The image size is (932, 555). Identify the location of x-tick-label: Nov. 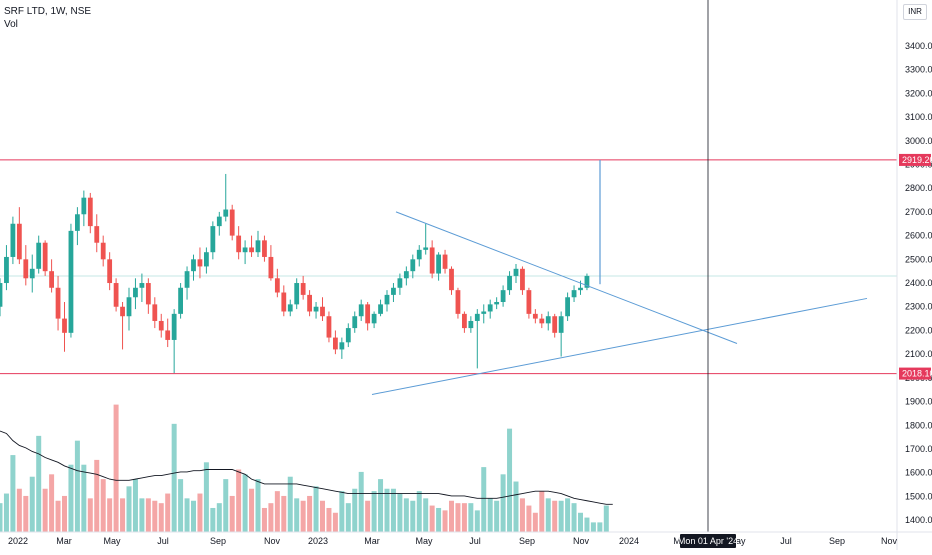
(889, 541).